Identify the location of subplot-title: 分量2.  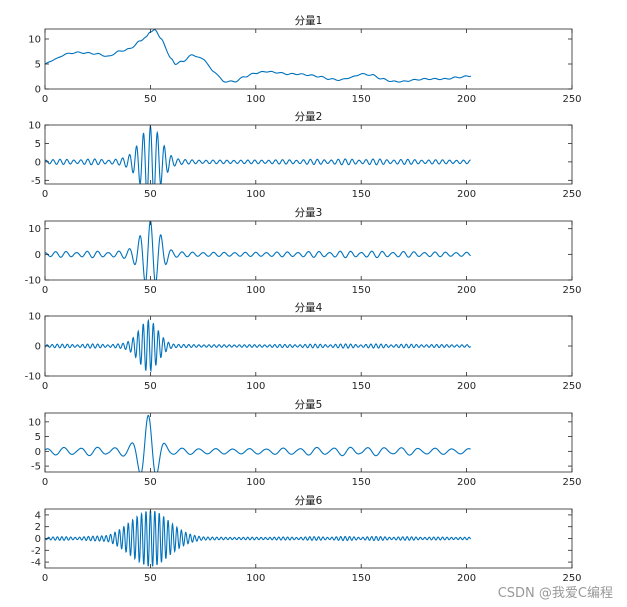
(309, 117).